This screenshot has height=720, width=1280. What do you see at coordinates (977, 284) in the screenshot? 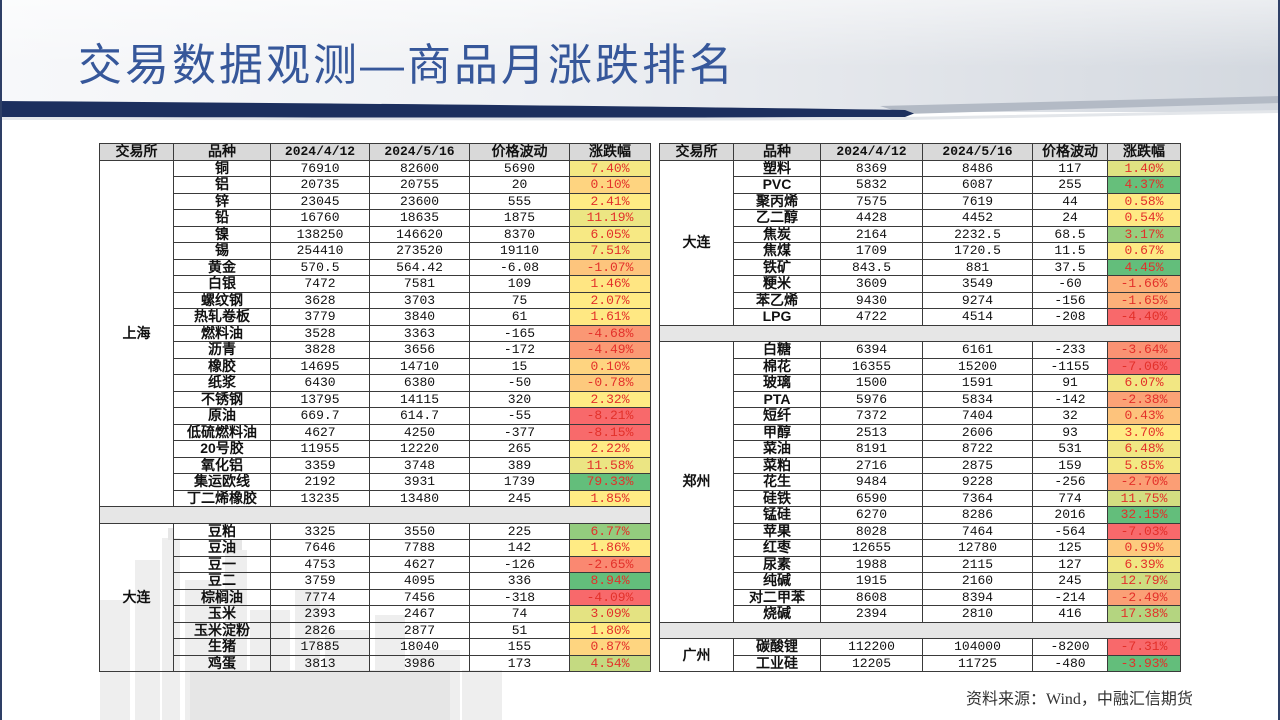
I see `price-end-cell: 3549` at bounding box center [977, 284].